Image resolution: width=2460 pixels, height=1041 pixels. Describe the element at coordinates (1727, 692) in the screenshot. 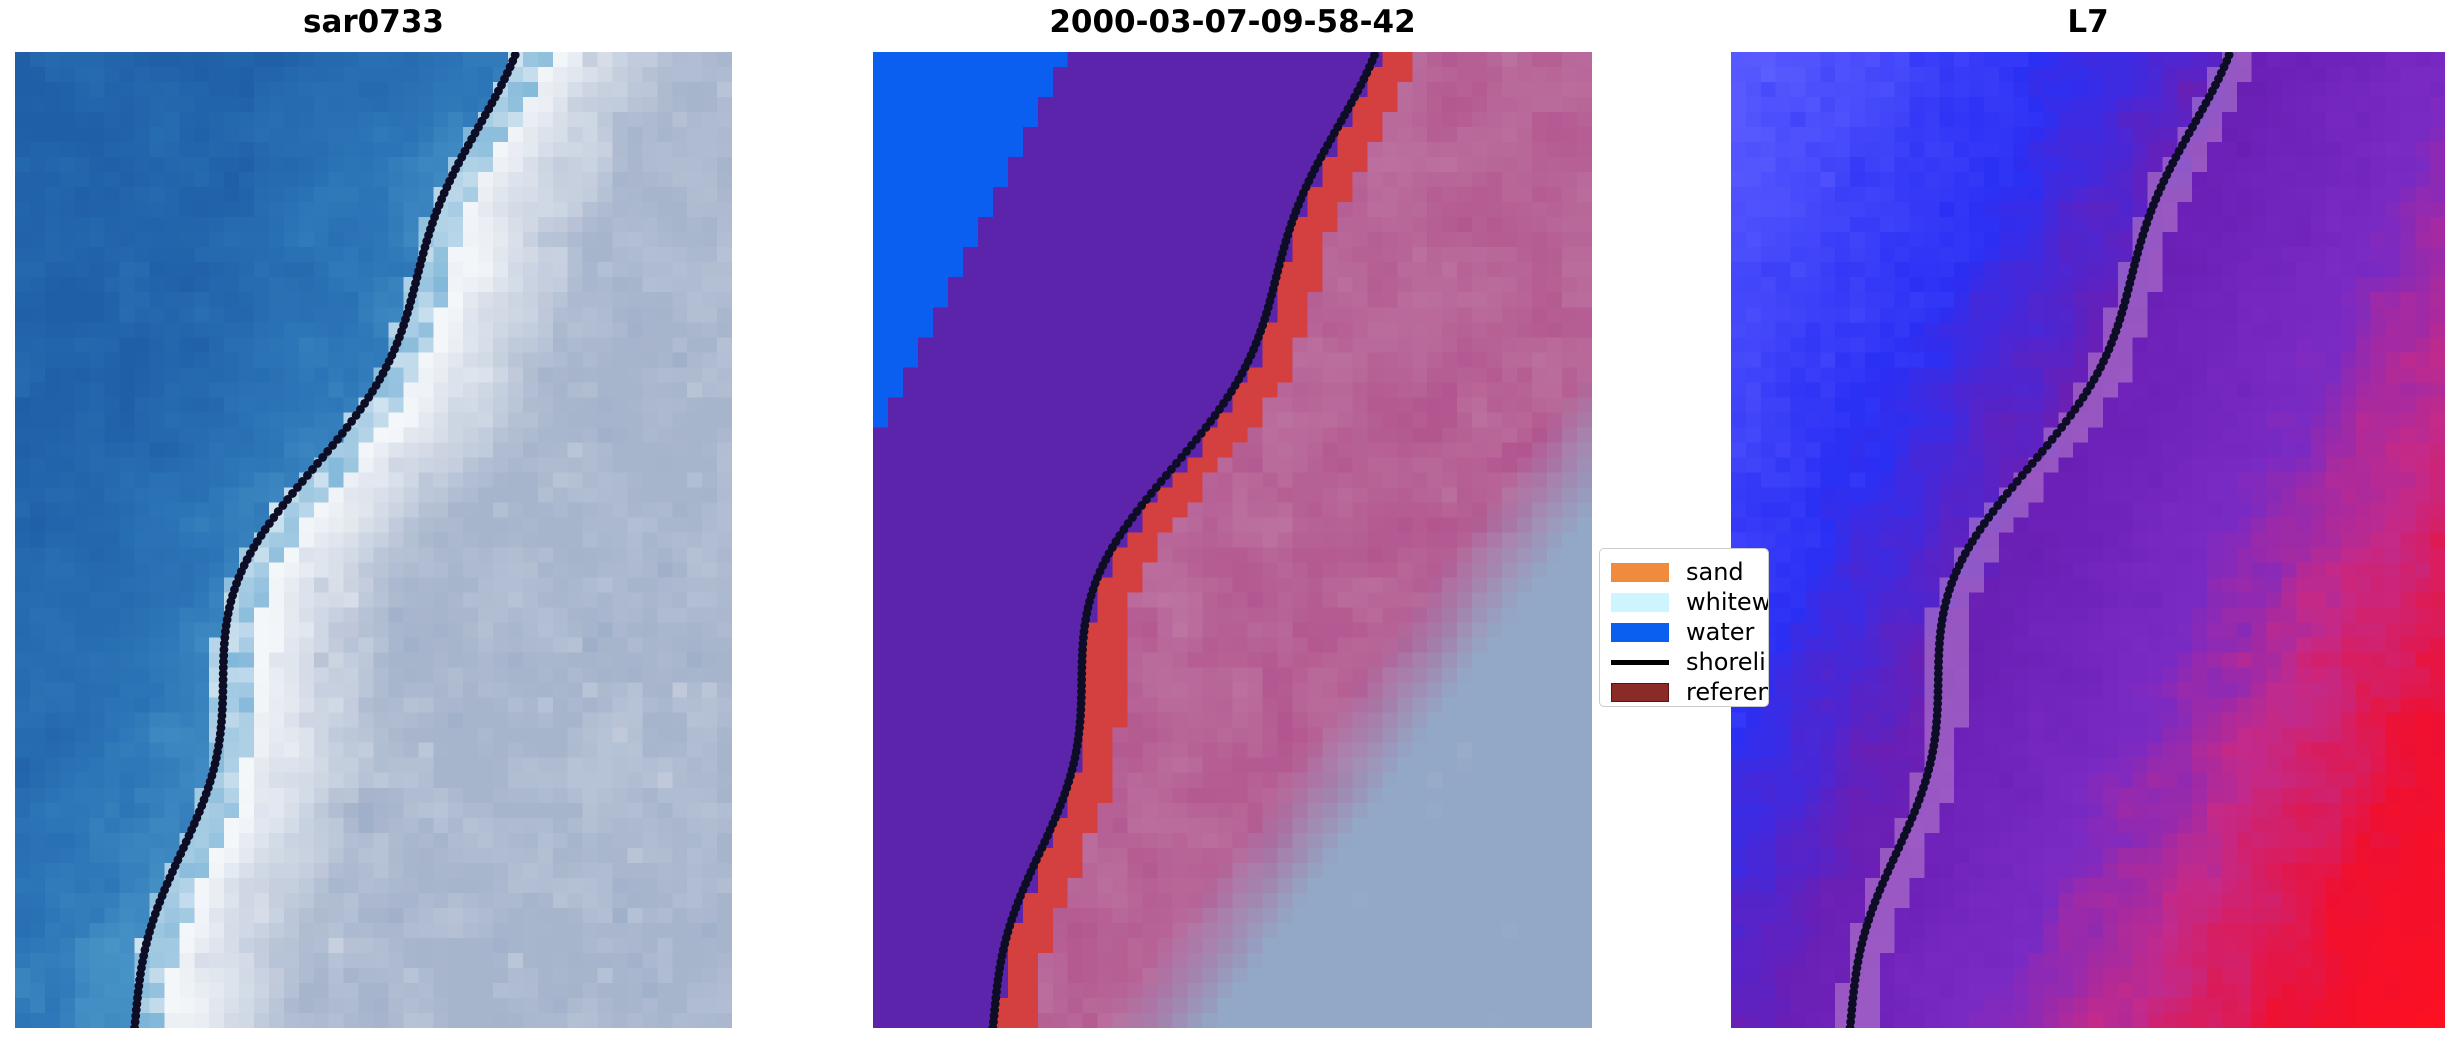

I see `legend-label-reference-shoreline: reference shoreline` at that location.